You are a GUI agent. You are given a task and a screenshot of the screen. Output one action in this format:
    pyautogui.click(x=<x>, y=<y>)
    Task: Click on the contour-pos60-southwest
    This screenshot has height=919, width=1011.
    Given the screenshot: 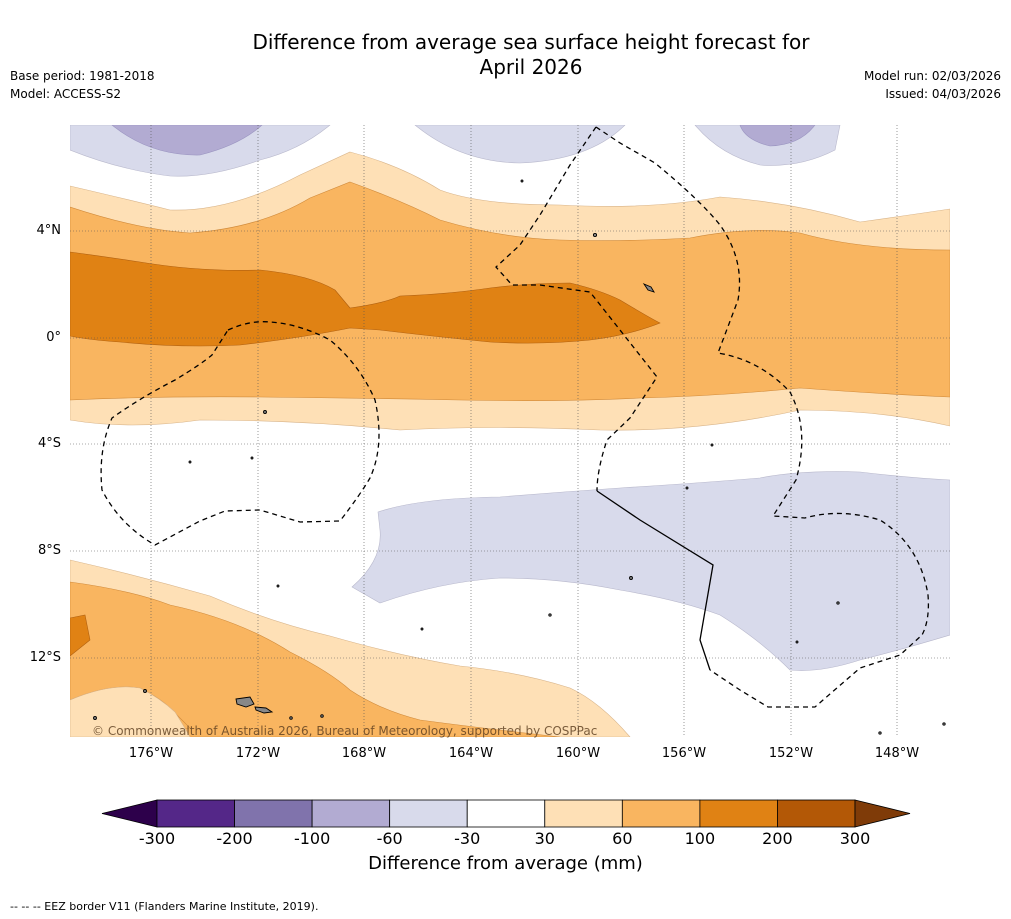 What is the action you would take?
    pyautogui.click(x=315, y=659)
    